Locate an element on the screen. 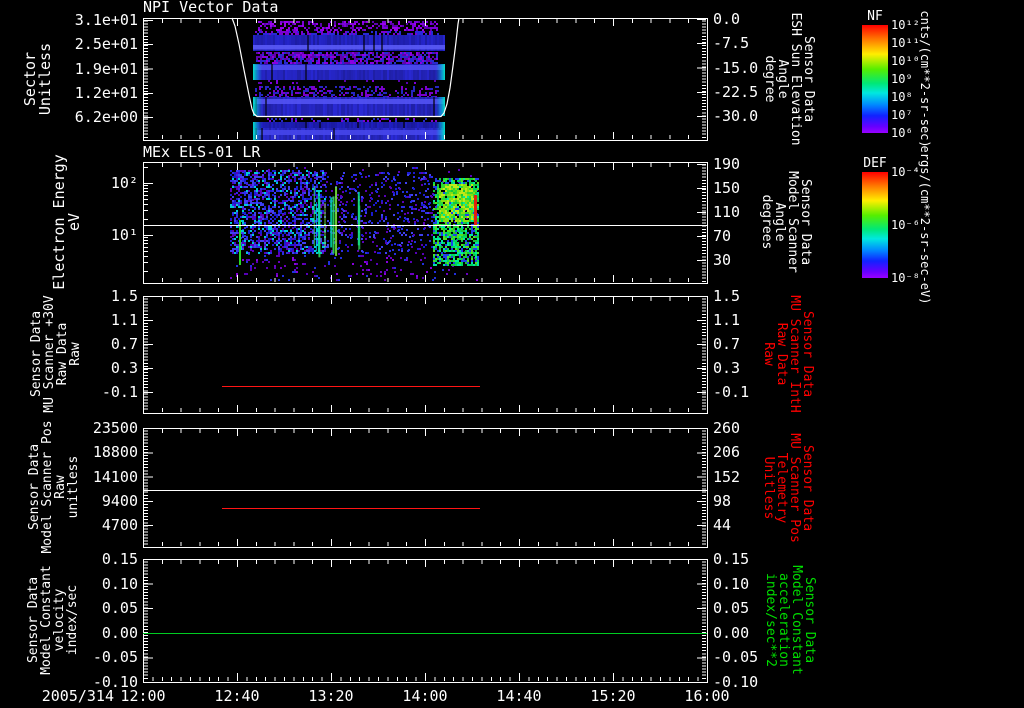 This screenshot has height=708, width=1024. y-tick-label-right: 0.0 is located at coordinates (727, 19).